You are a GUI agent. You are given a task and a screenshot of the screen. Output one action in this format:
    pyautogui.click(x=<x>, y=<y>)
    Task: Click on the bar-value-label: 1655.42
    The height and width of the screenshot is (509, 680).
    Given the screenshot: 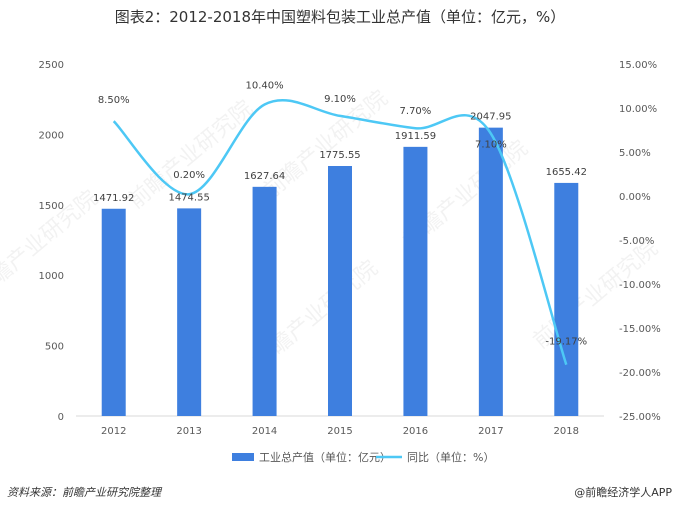 What is the action you would take?
    pyautogui.click(x=566, y=172)
    